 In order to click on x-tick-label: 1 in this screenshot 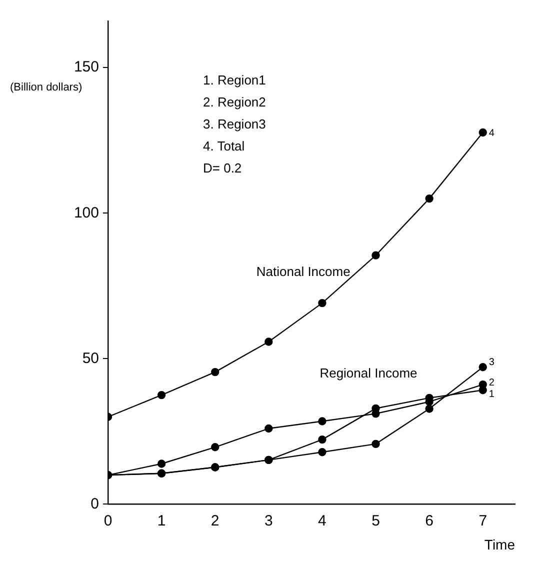, I will do `click(161, 521)`.